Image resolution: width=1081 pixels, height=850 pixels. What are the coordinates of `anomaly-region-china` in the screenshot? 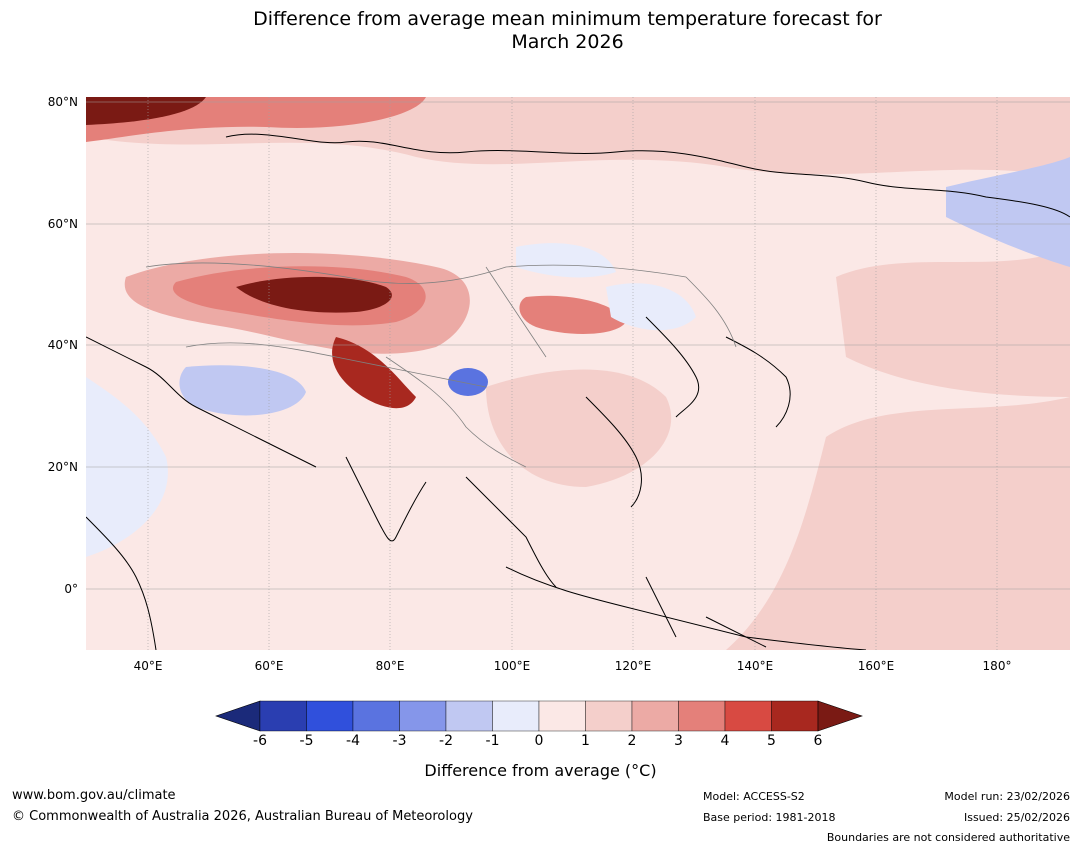 It's located at (579, 428).